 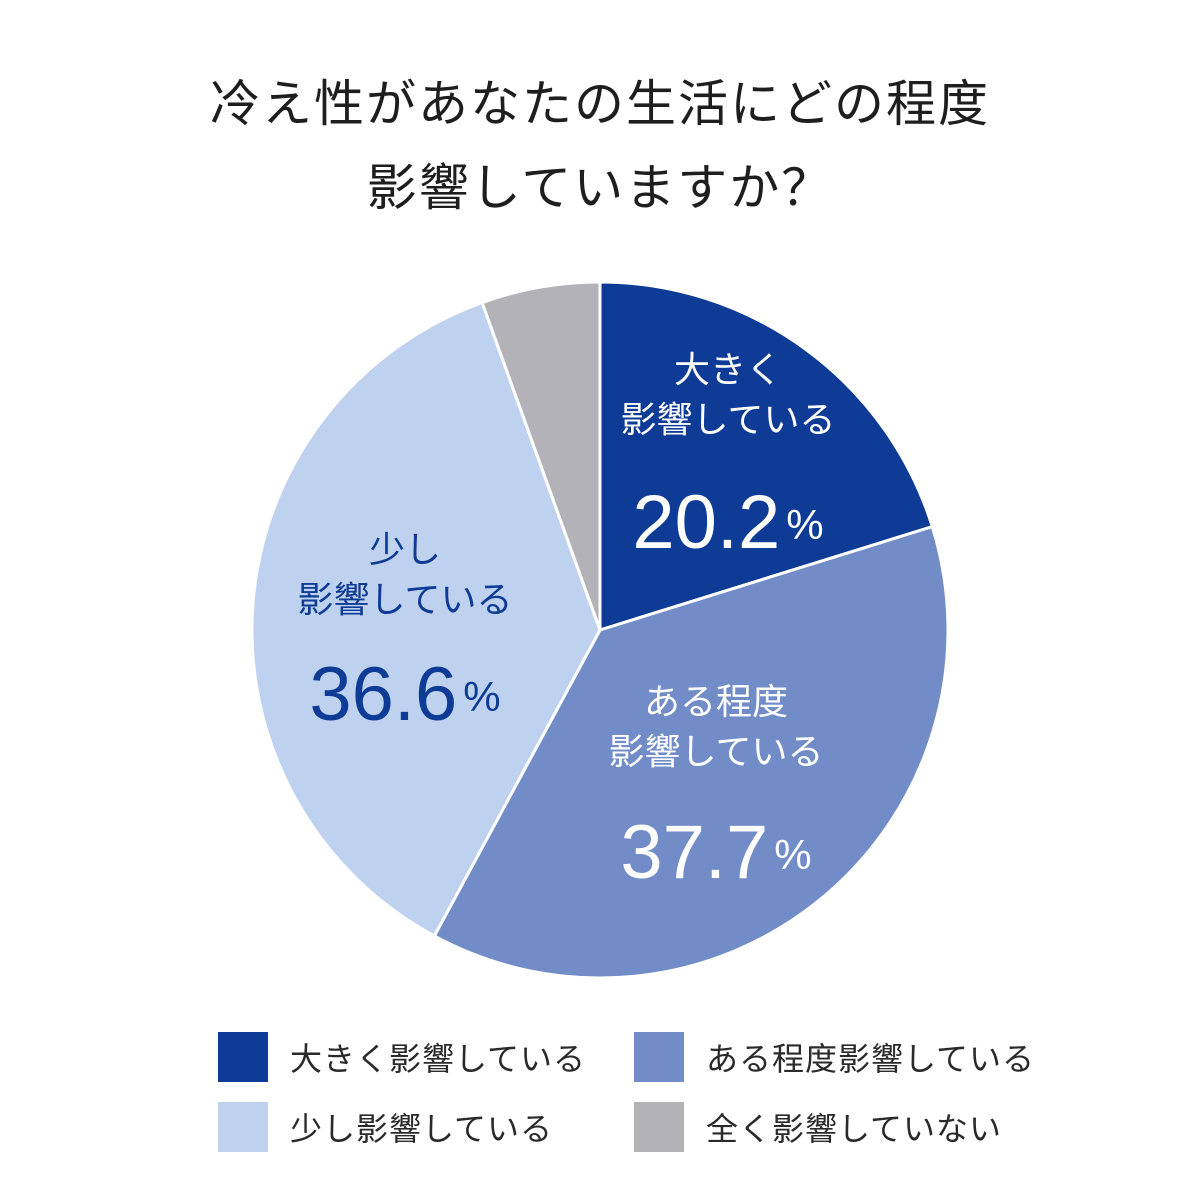 I want to click on slice-value-label: 36.6%, so click(x=404, y=694).